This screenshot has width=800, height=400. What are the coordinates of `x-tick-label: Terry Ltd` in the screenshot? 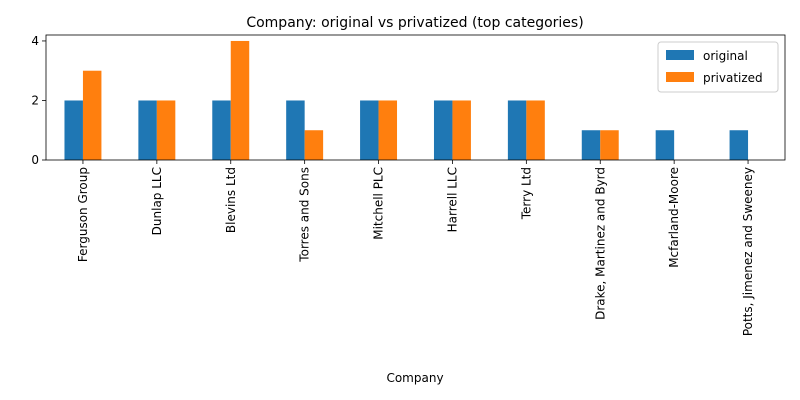 It's located at (526, 193).